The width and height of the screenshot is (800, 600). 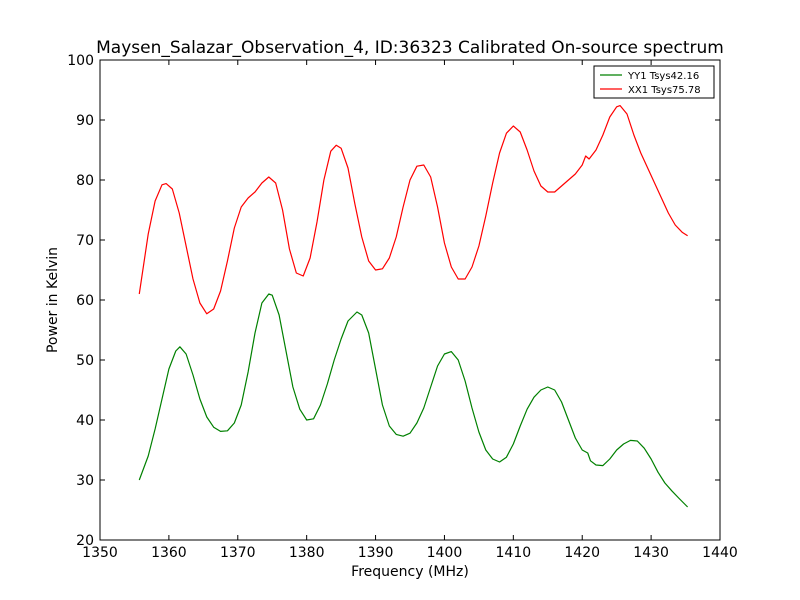 I want to click on y-tick-label: 20, so click(x=85, y=541).